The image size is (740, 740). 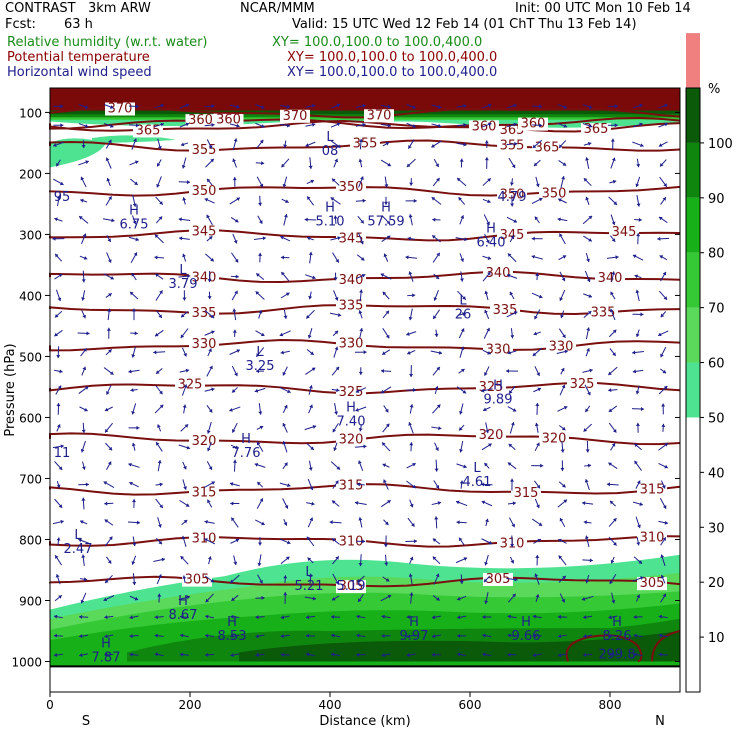 I want to click on init-time: Init: 00 UTC Mon 10 Feb 14, so click(x=603, y=8).